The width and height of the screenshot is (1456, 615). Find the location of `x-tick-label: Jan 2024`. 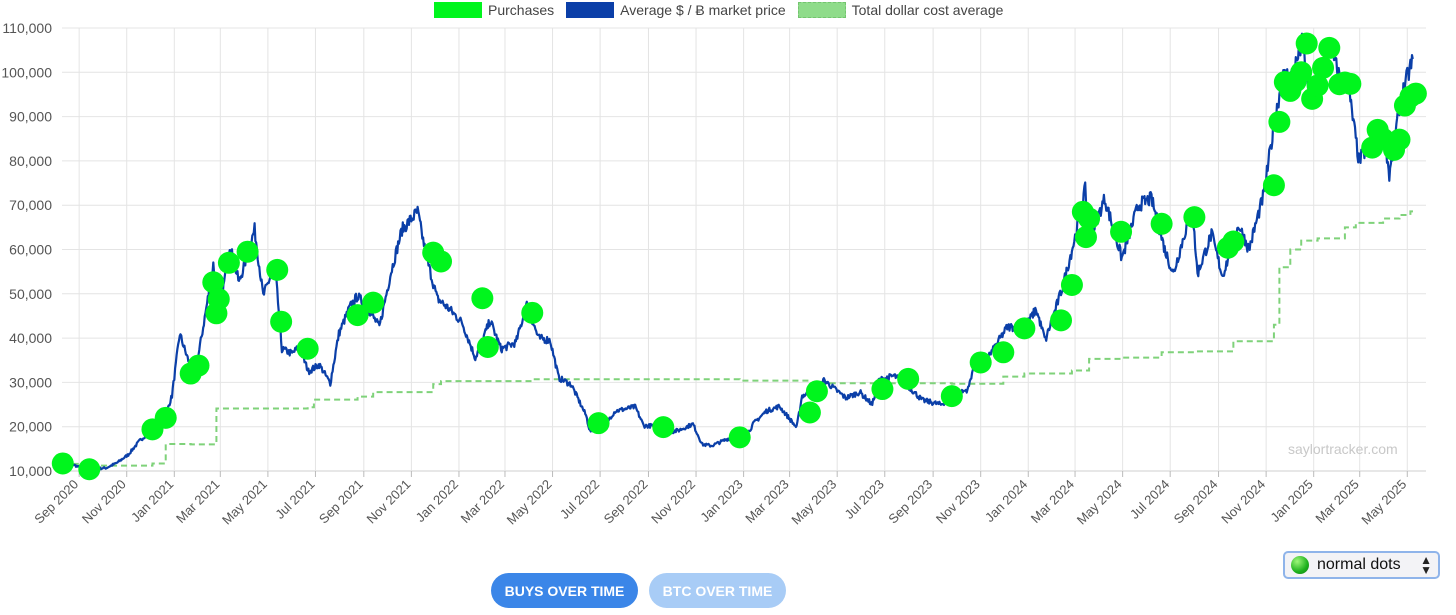

x-tick-label: Jan 2024 is located at coordinates (1006, 501).